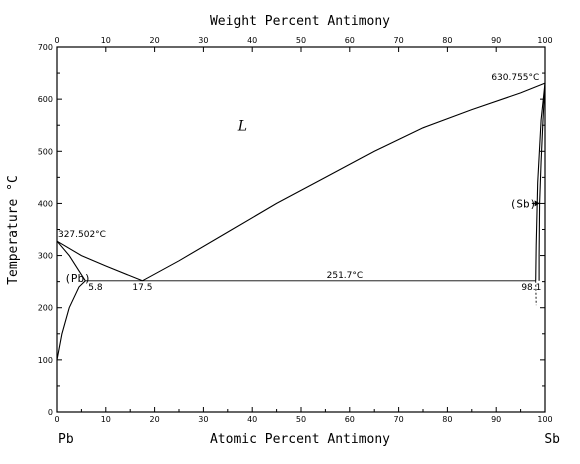  What do you see at coordinates (45, 151) in the screenshot?
I see `y-tick-label: 500` at bounding box center [45, 151].